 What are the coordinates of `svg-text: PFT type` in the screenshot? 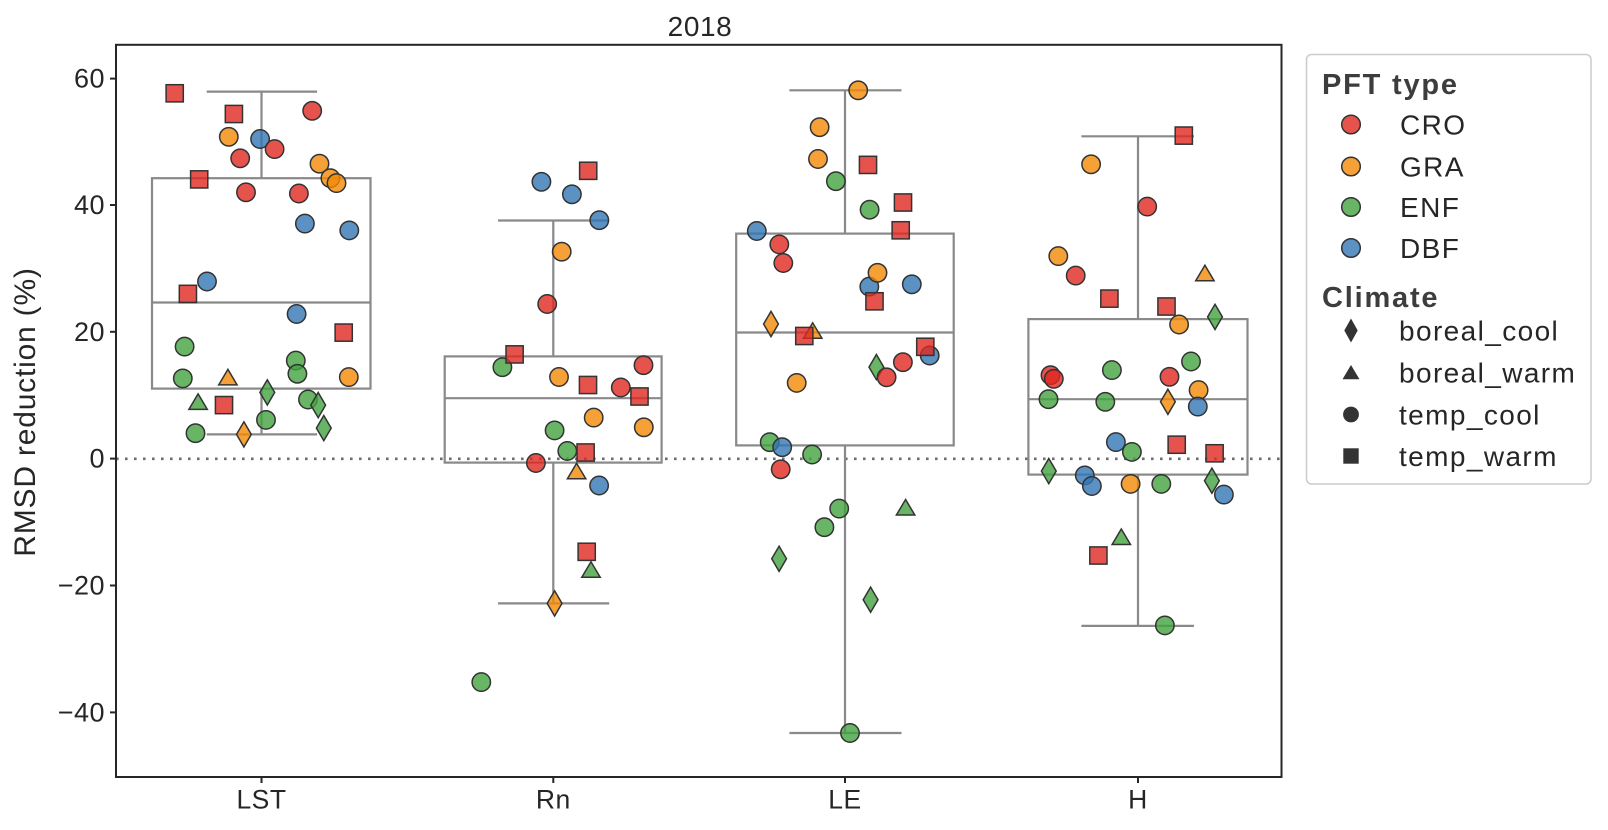 It's located at (1390, 85).